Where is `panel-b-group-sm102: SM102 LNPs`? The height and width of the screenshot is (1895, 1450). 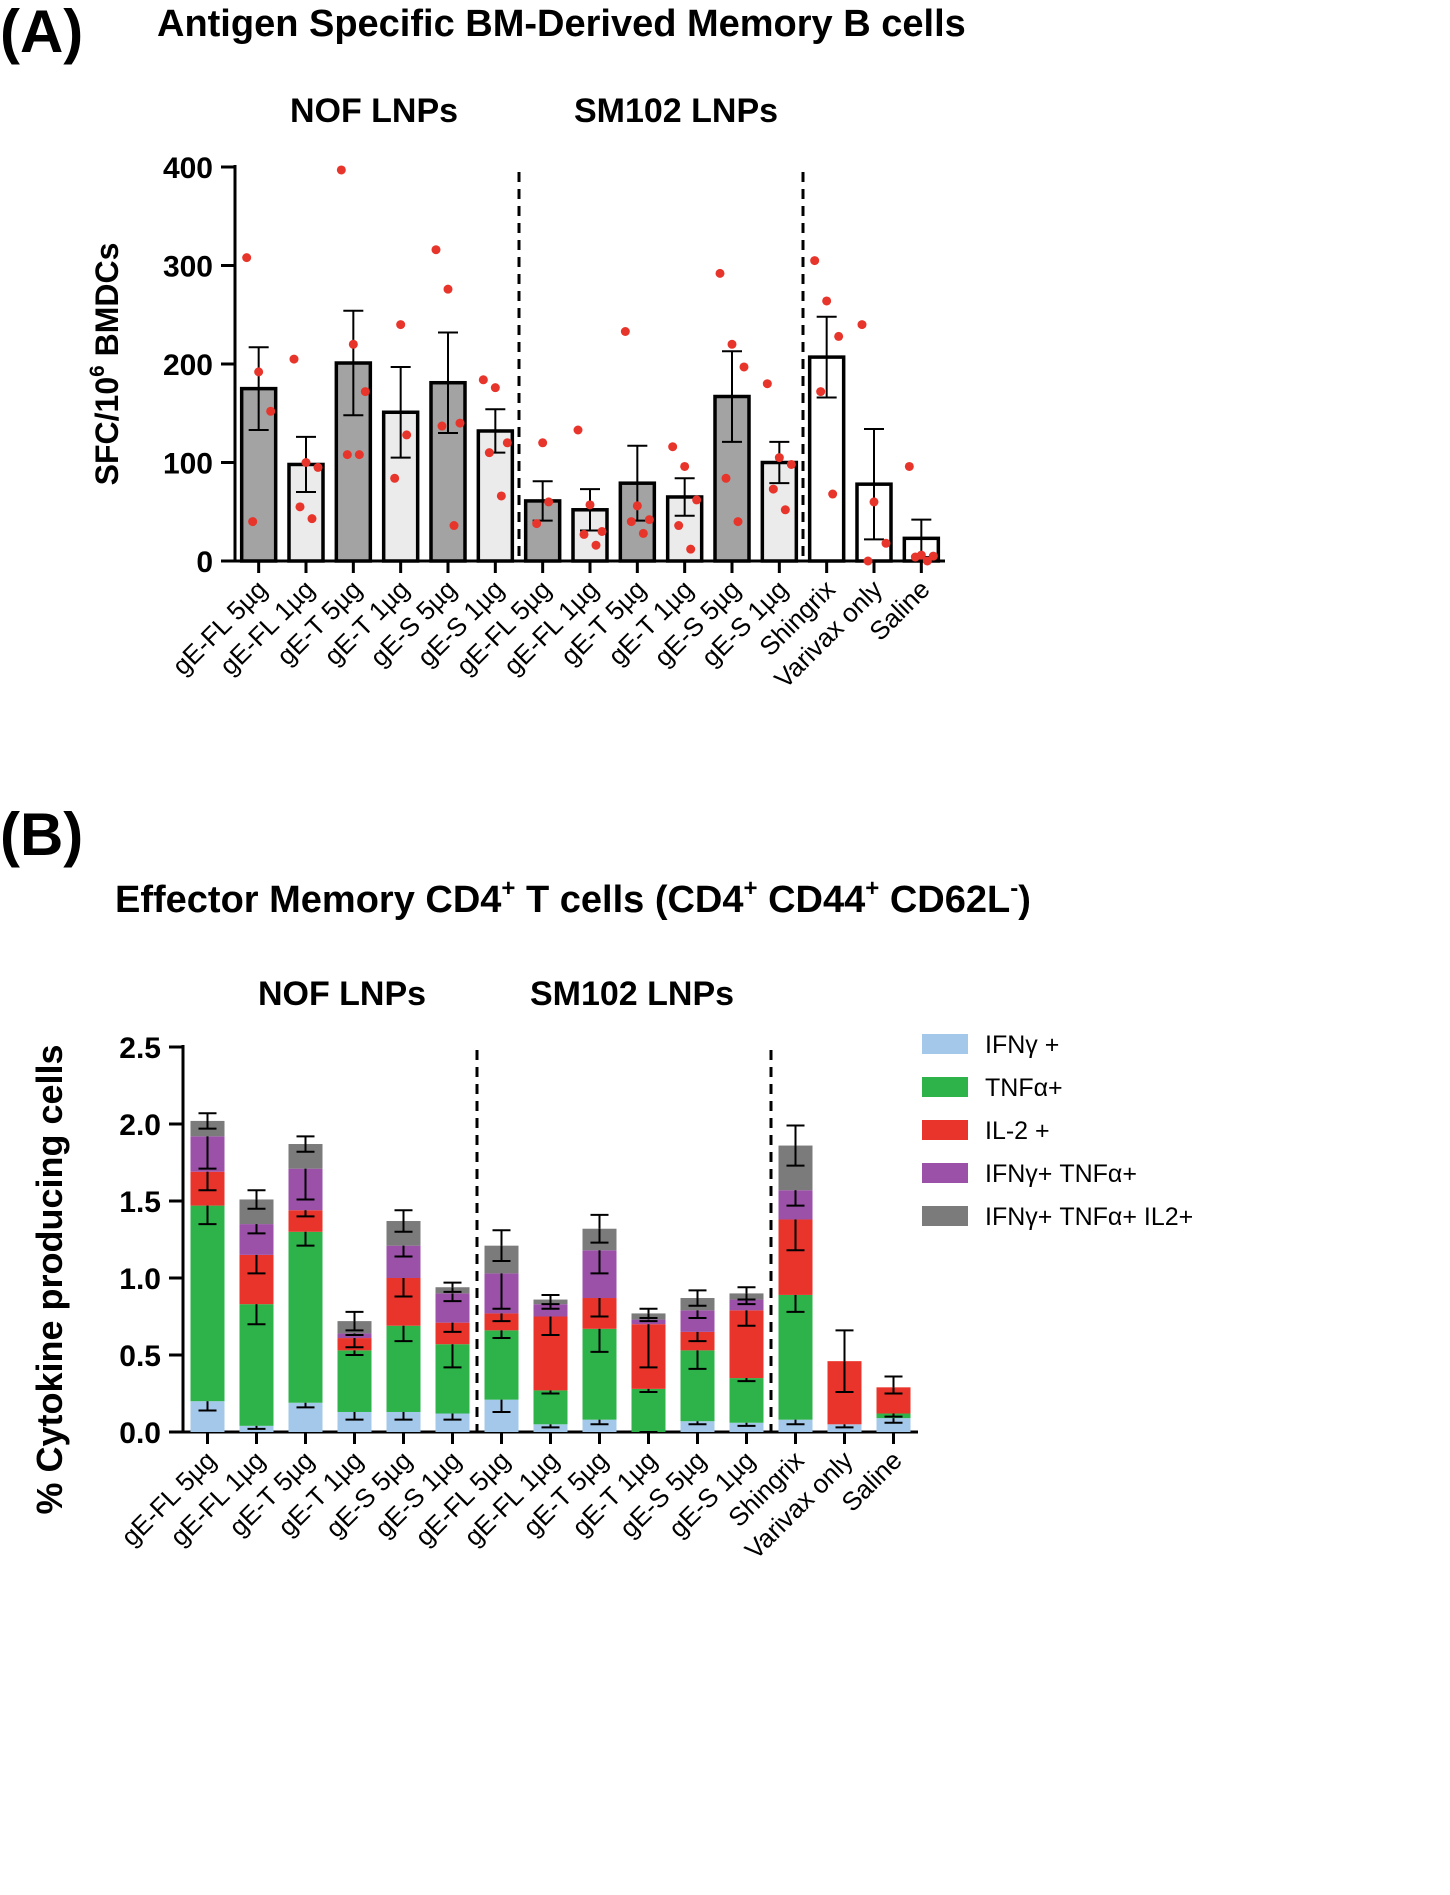
panel-b-group-sm102: SM102 LNPs is located at coordinates (632, 994).